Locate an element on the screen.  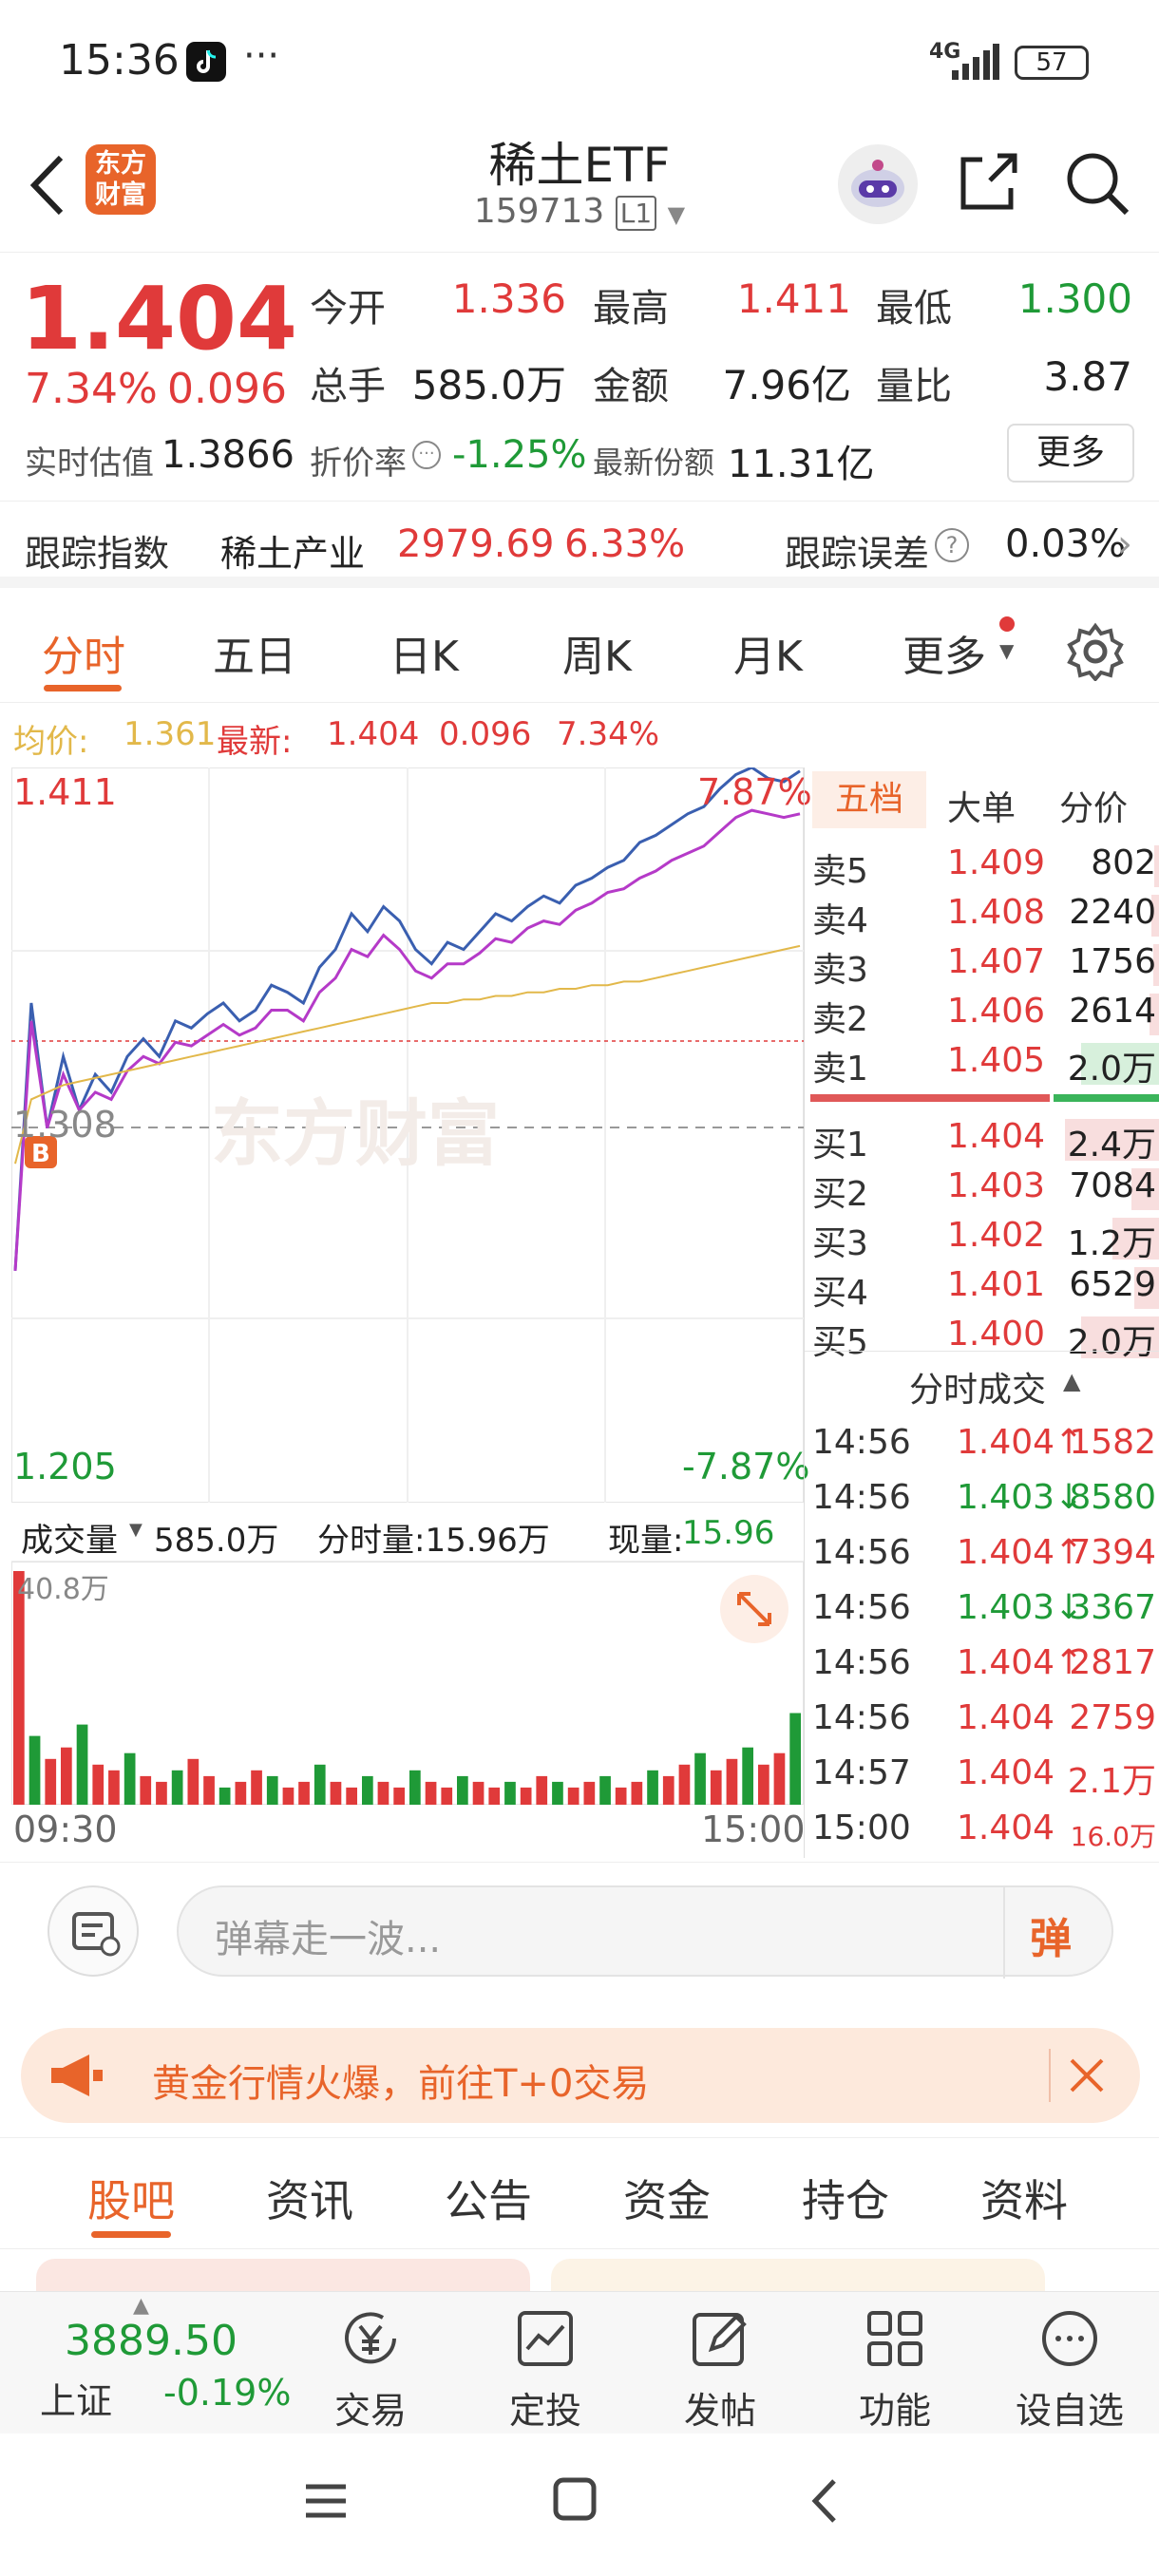
tab-weekly-k: 周K is located at coordinates (597, 657).